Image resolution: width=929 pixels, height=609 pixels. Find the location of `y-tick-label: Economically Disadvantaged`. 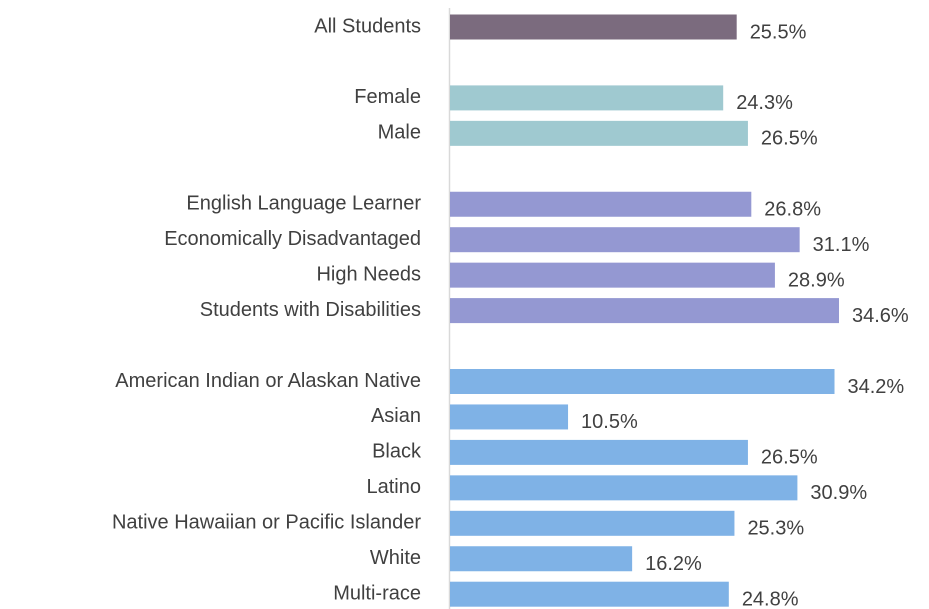

y-tick-label: Economically Disadvantaged is located at coordinates (292, 239).